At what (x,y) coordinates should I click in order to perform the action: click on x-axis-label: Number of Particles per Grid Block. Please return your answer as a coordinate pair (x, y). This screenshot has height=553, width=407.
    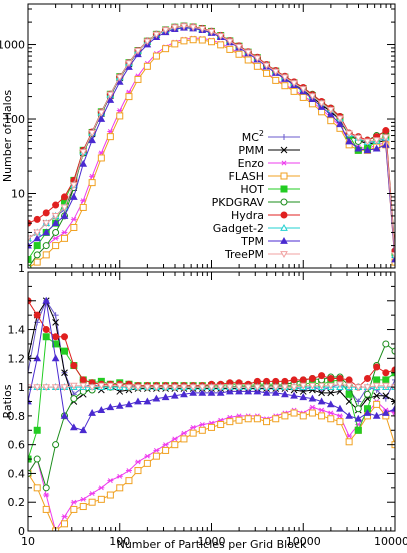
    Looking at the image, I should click on (212, 544).